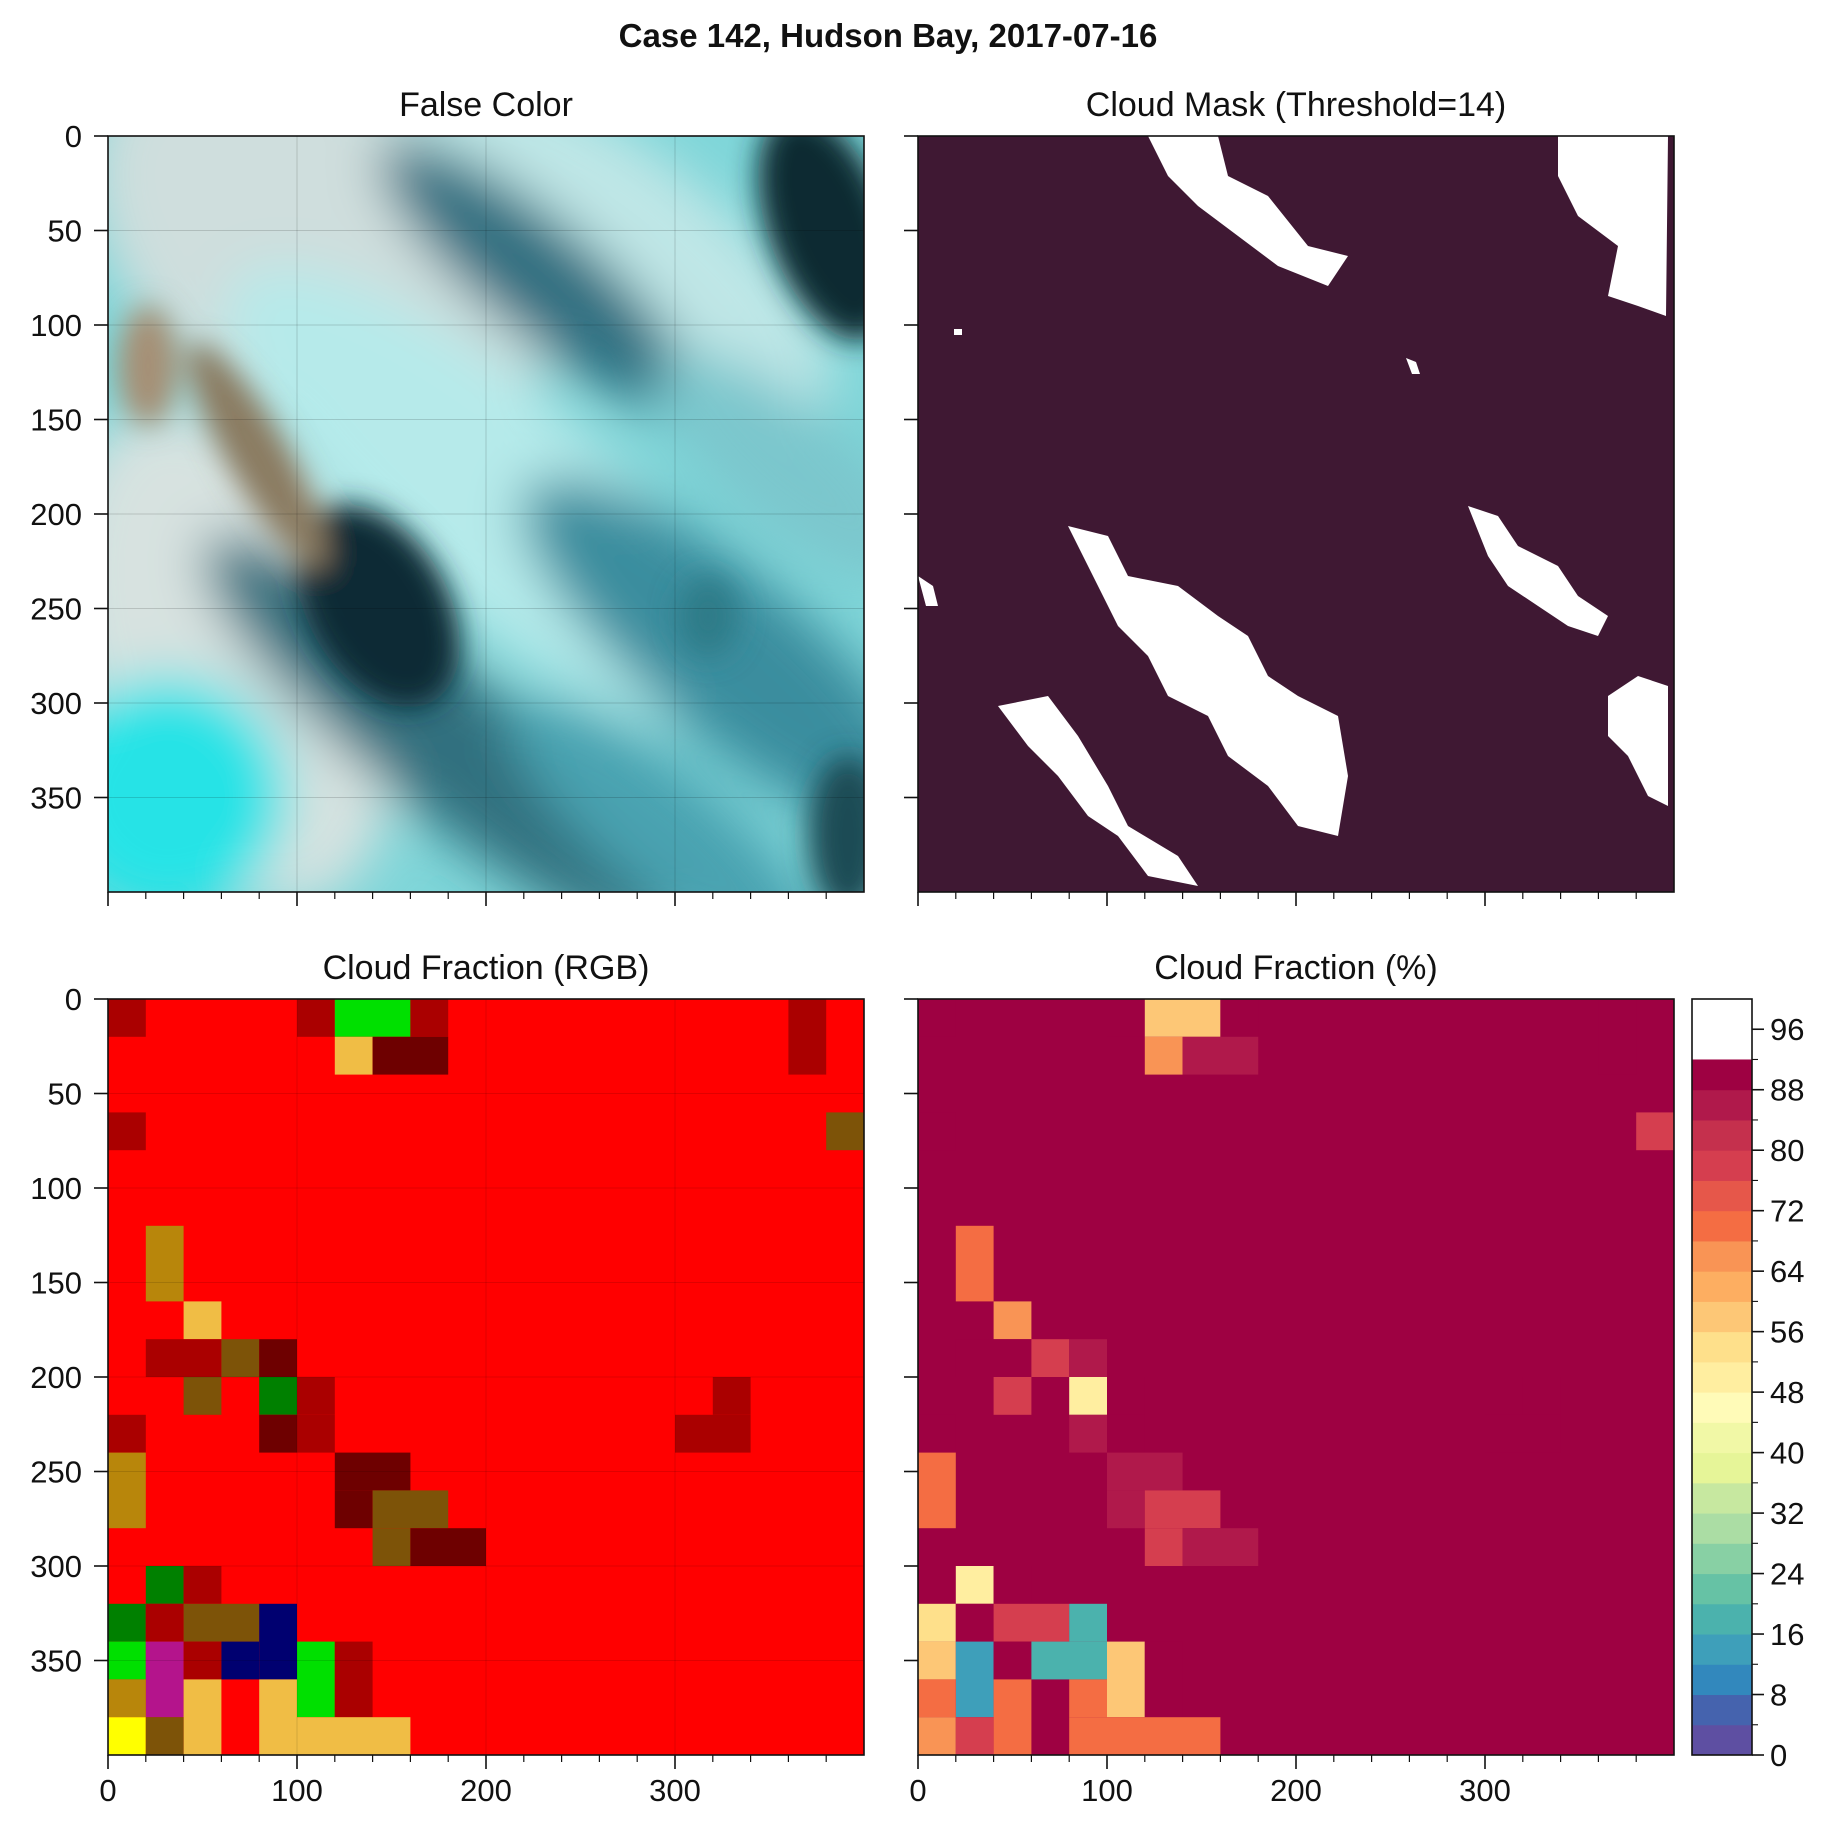 This screenshot has width=1825, height=1823. I want to click on colorbar-frame, so click(1722, 1377).